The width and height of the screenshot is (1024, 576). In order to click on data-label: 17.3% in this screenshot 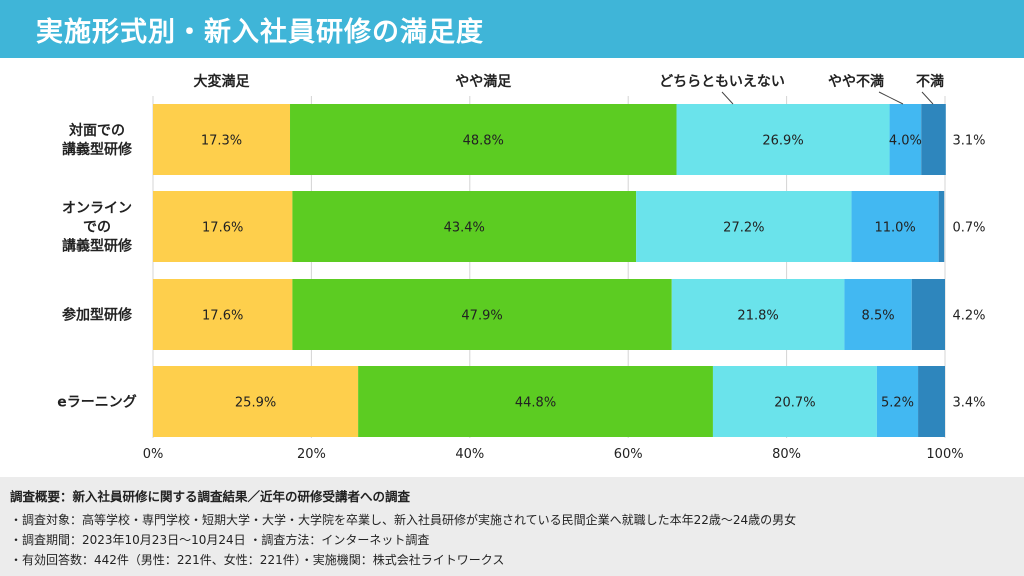, I will do `click(221, 141)`.